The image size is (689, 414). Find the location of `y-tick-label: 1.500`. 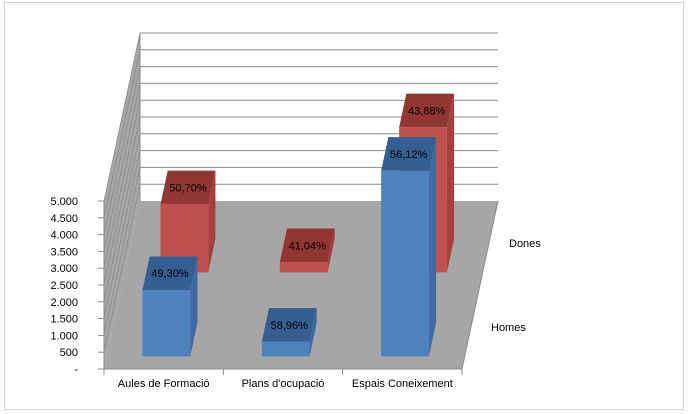

y-tick-label: 1.500 is located at coordinates (64, 320).